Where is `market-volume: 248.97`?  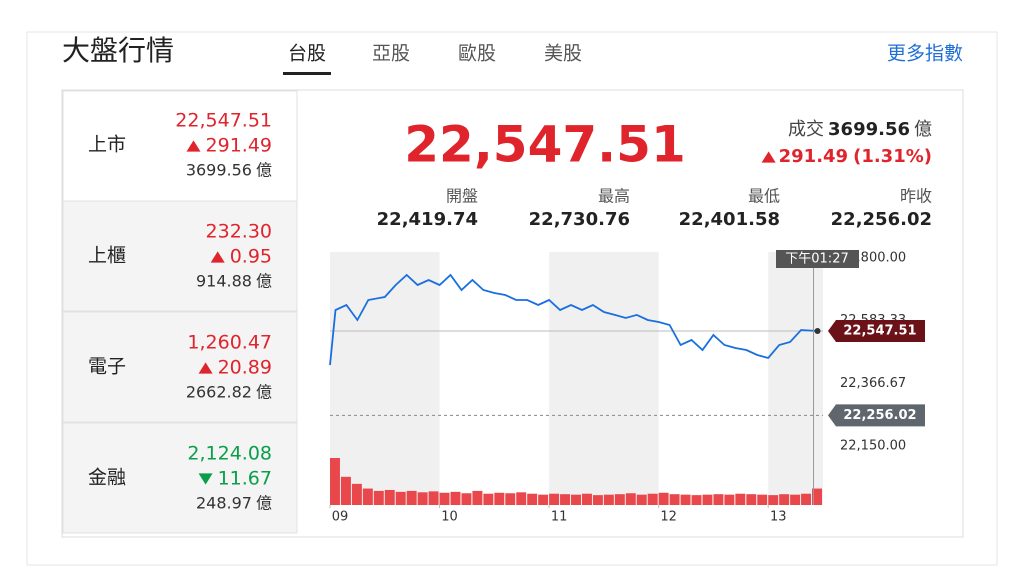 market-volume: 248.97 is located at coordinates (224, 503).